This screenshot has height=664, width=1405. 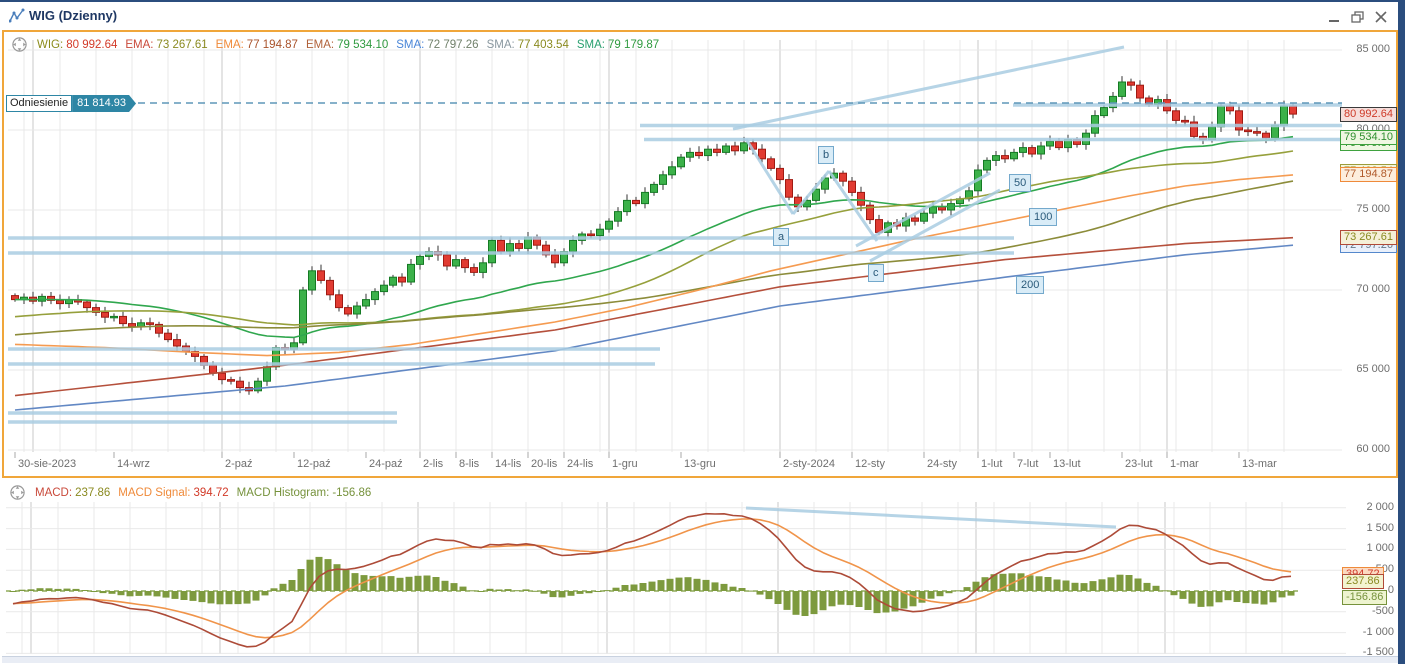 What do you see at coordinates (1373, 369) in the screenshot?
I see `y-axis-label: 65 000` at bounding box center [1373, 369].